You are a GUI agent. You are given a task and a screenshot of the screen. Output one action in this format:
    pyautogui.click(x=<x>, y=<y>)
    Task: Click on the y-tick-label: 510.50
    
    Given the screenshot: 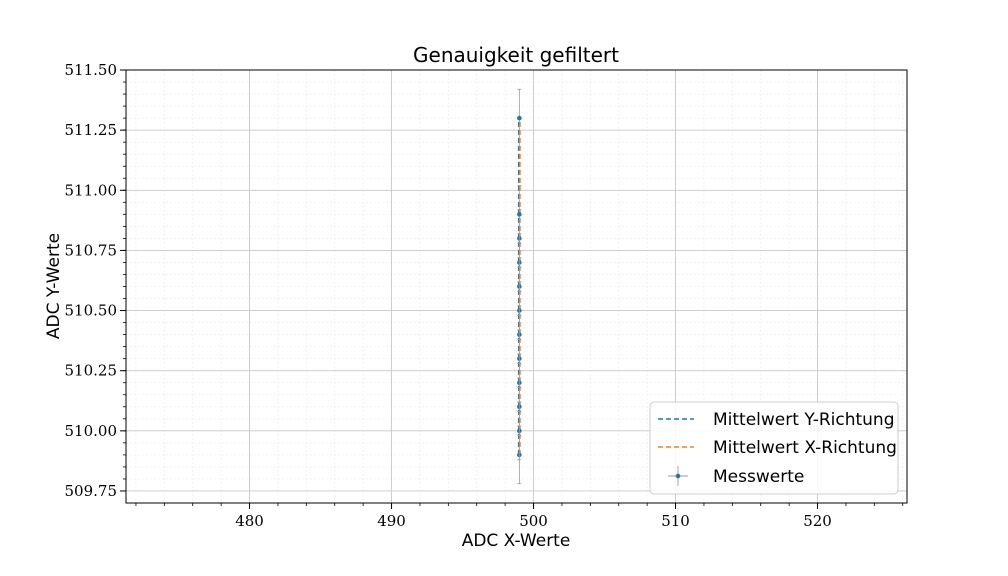 What is the action you would take?
    pyautogui.click(x=91, y=311)
    